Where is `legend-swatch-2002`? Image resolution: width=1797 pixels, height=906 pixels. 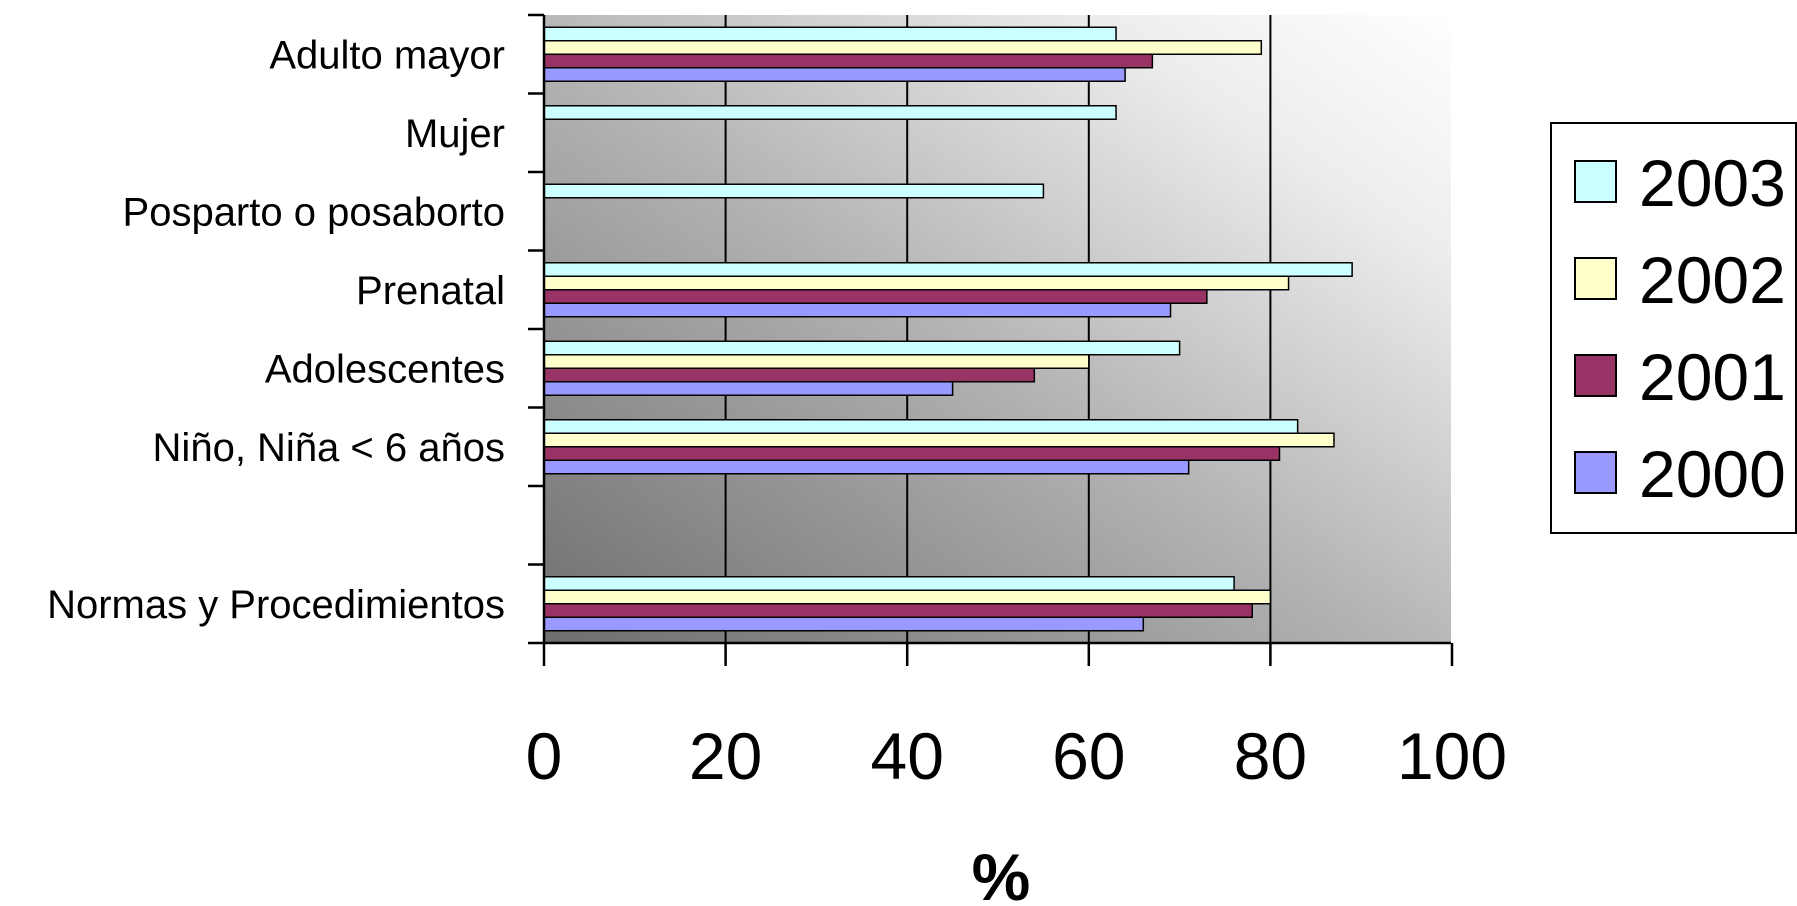 legend-swatch-2002 is located at coordinates (1595, 278).